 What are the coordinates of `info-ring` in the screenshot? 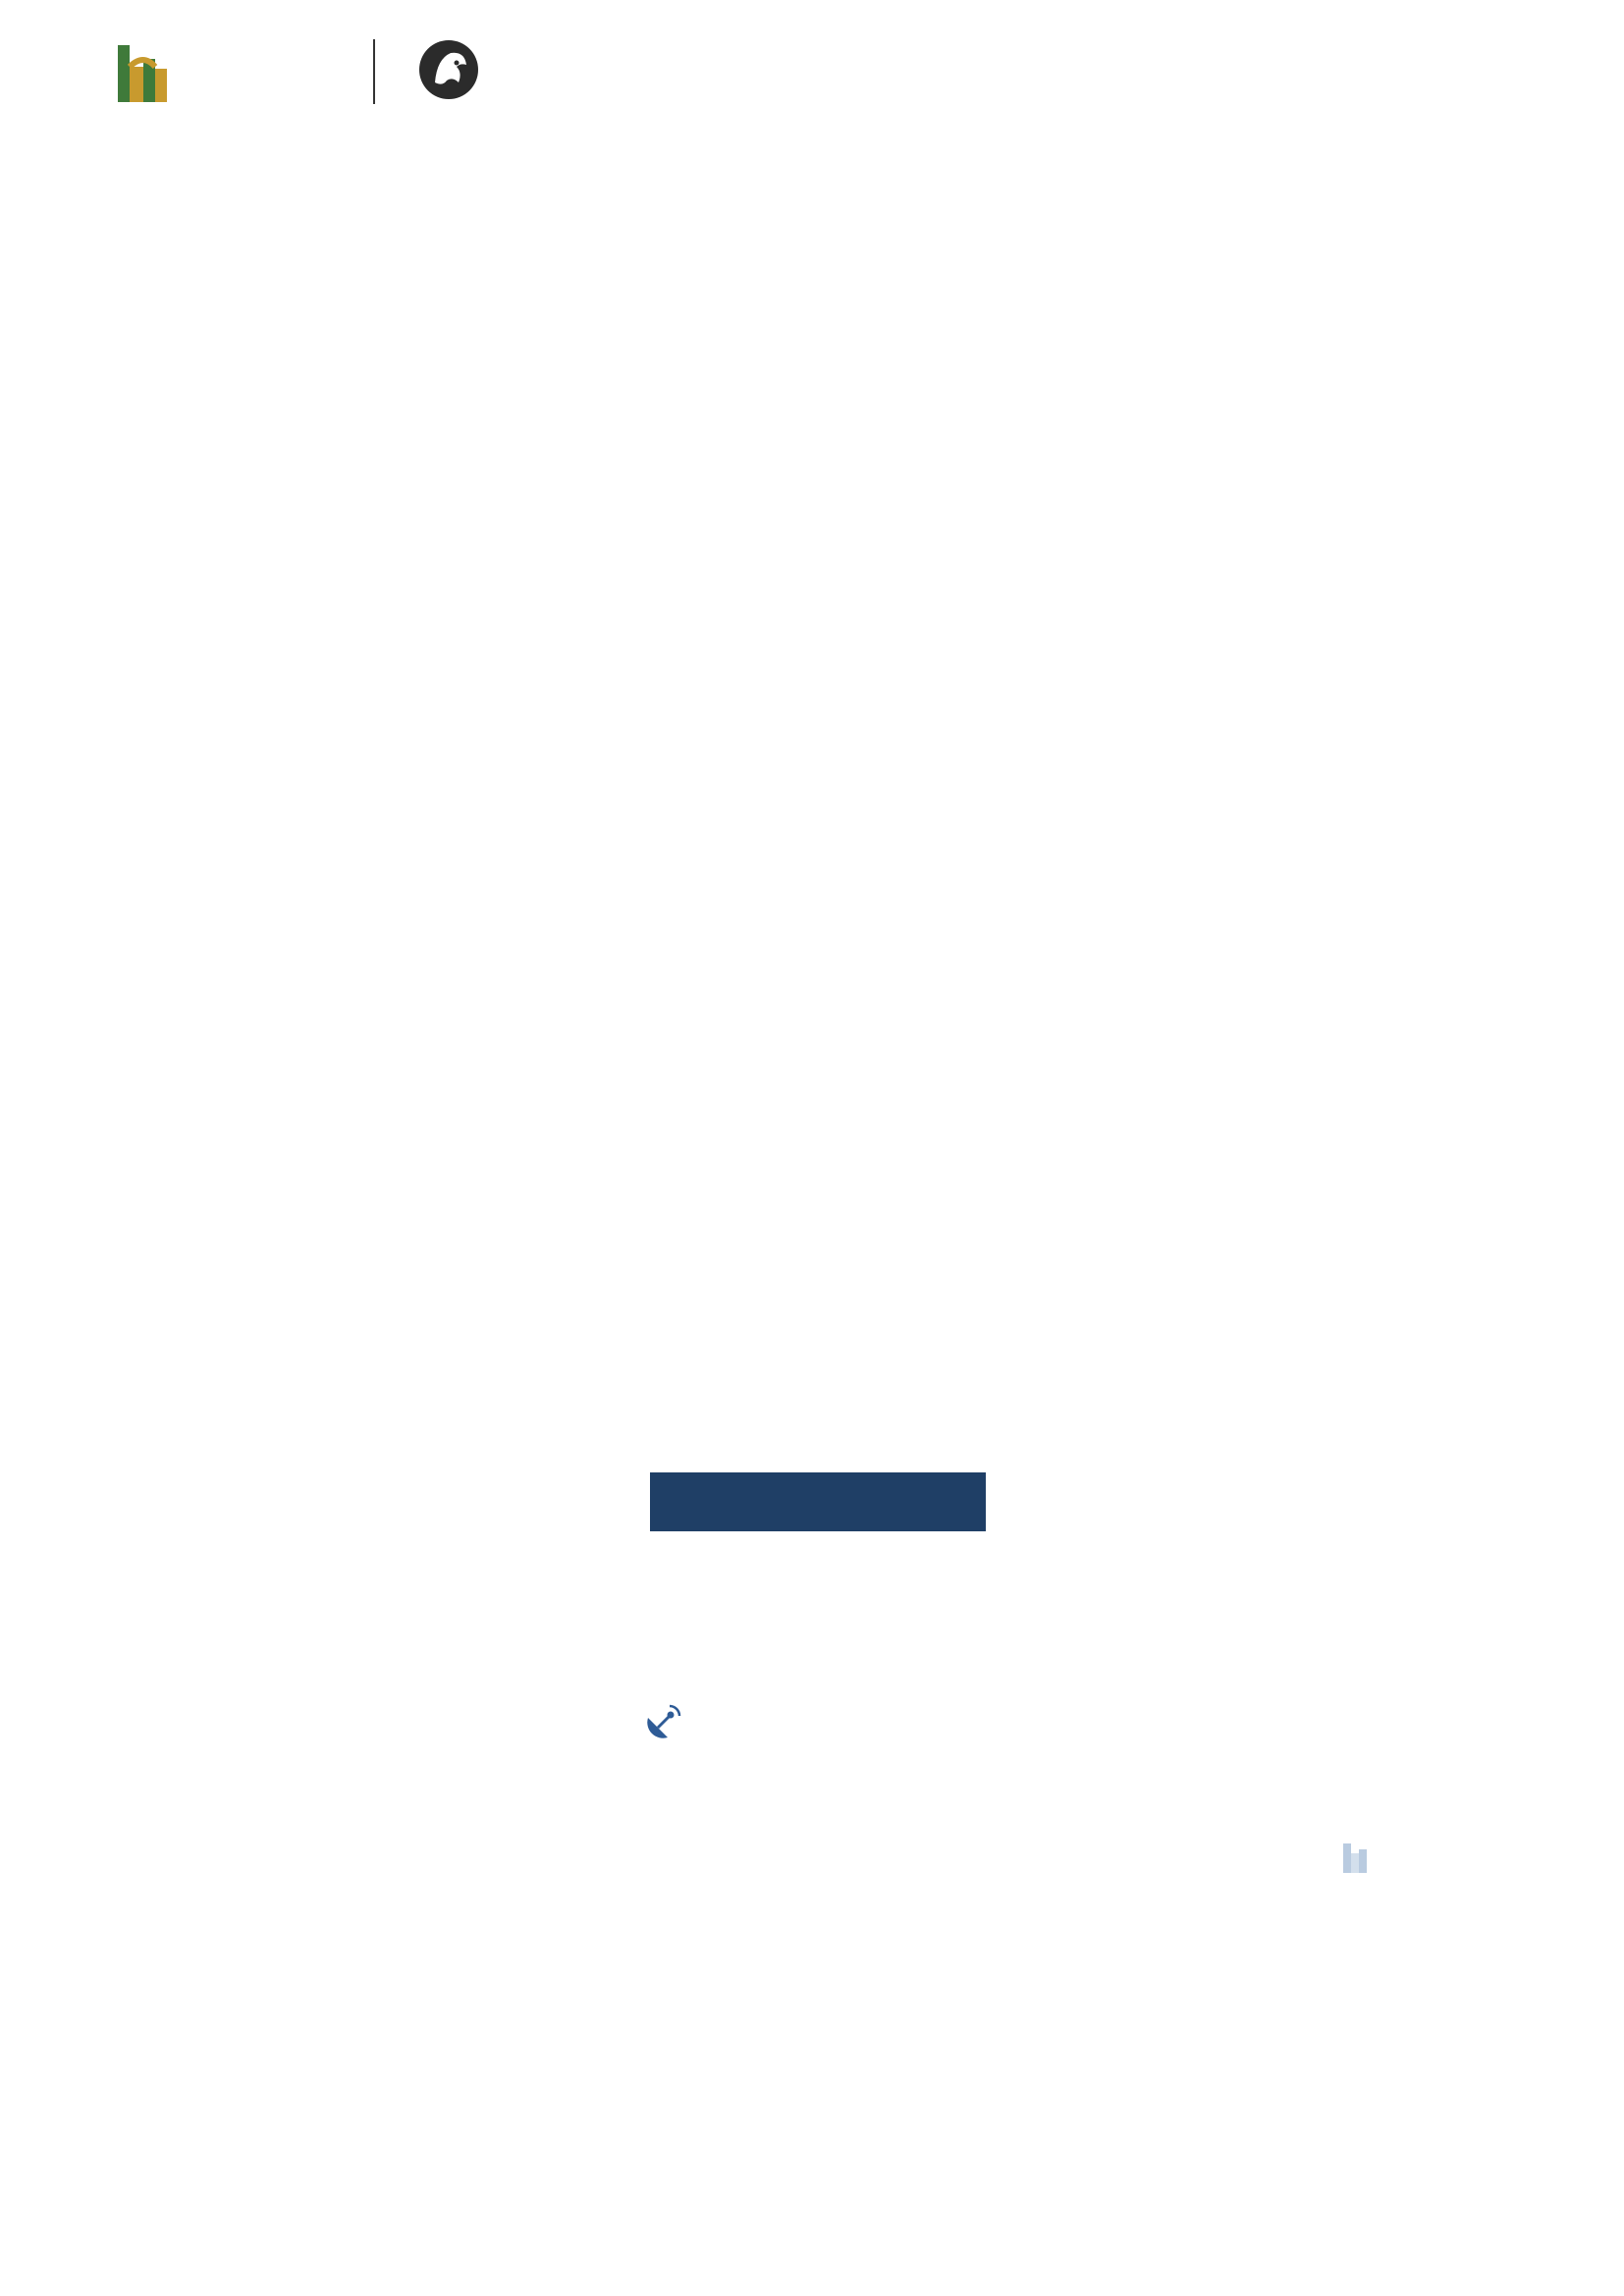 It's located at (650, 1594).